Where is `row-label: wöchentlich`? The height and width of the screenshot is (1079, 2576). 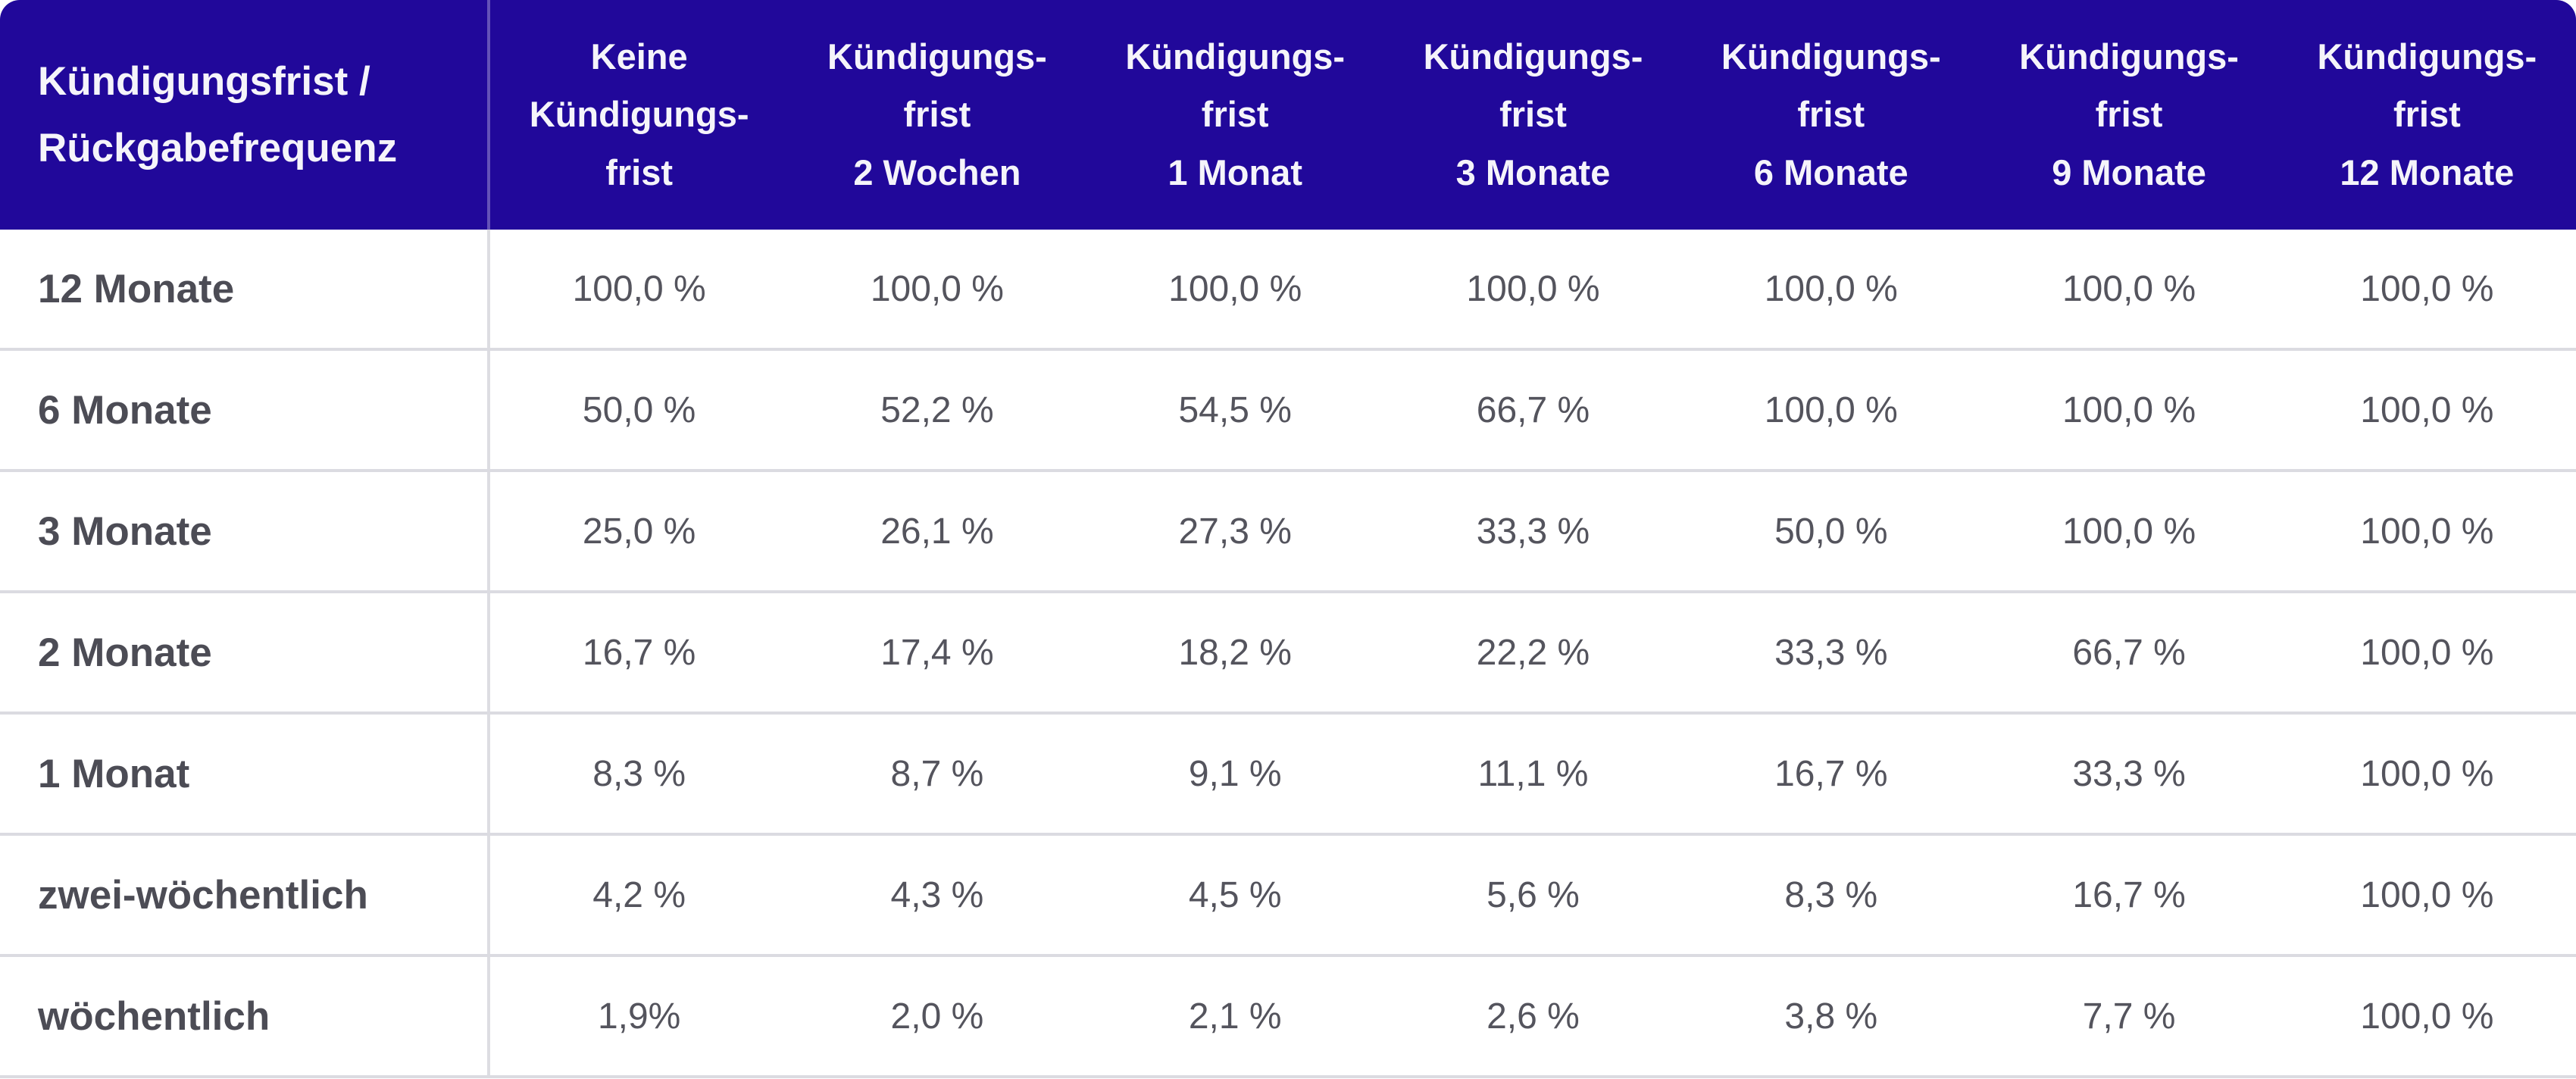 row-label: wöchentlich is located at coordinates (245, 1016).